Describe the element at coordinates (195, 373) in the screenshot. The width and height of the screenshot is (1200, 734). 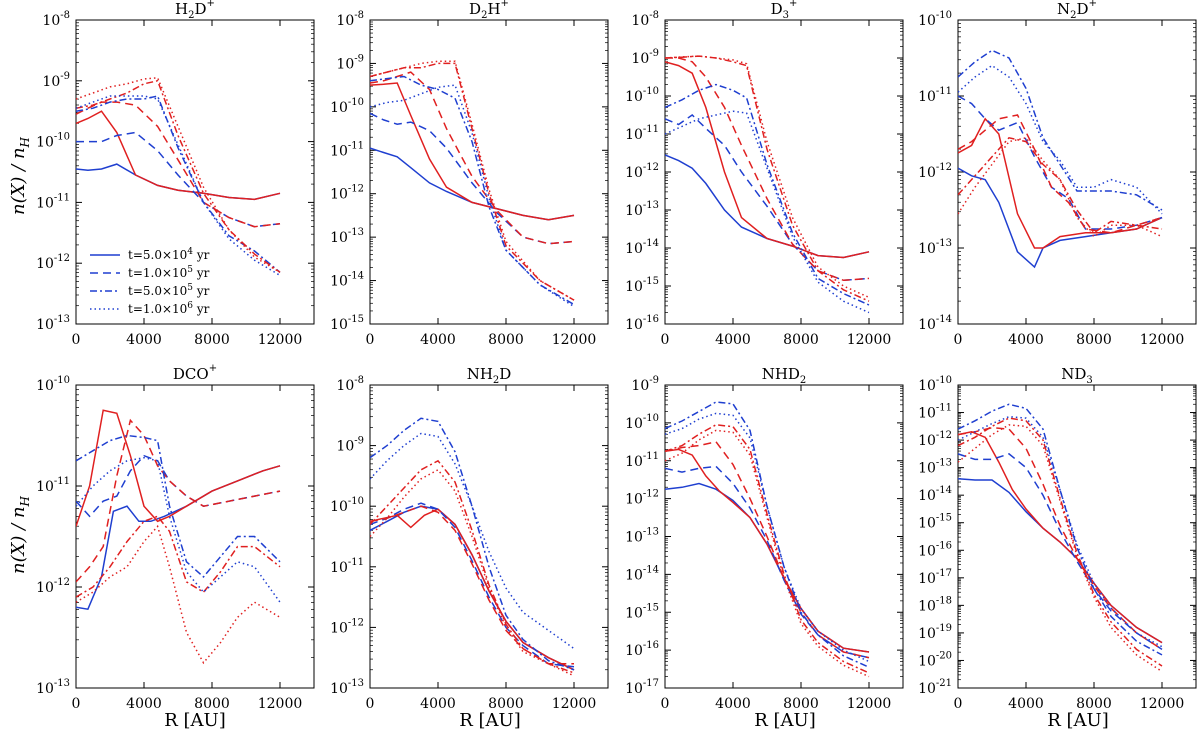
I see `panel-title: DCO+` at that location.